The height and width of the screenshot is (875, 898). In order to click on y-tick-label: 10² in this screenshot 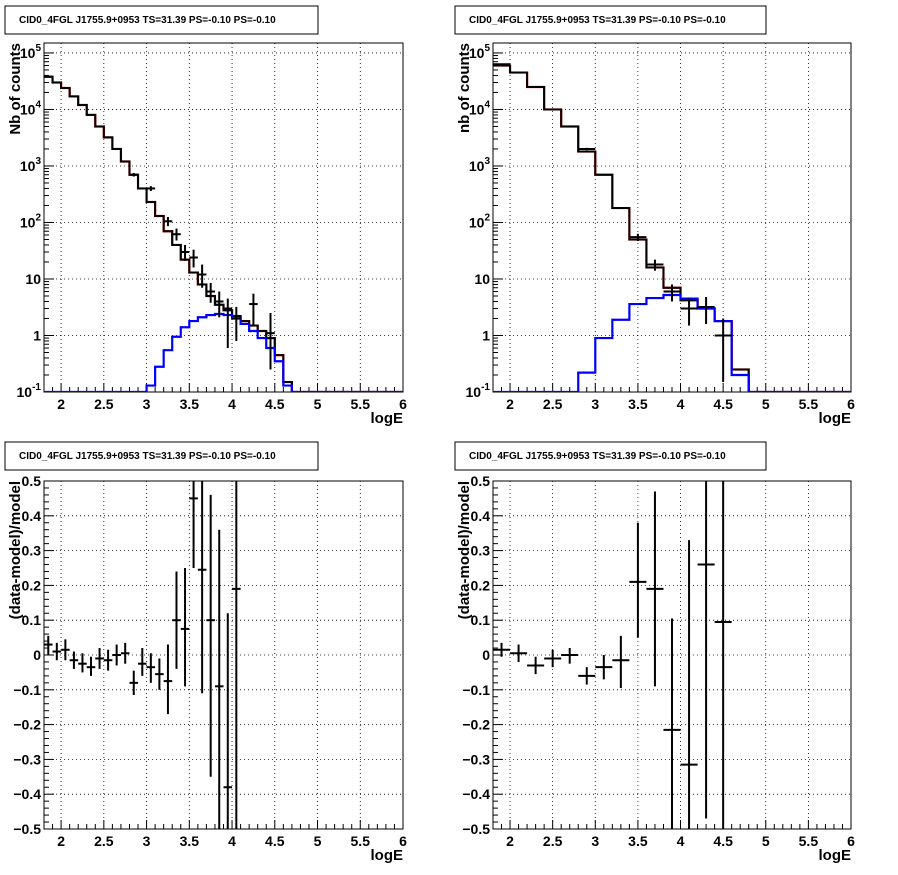, I will do `click(480, 221)`.